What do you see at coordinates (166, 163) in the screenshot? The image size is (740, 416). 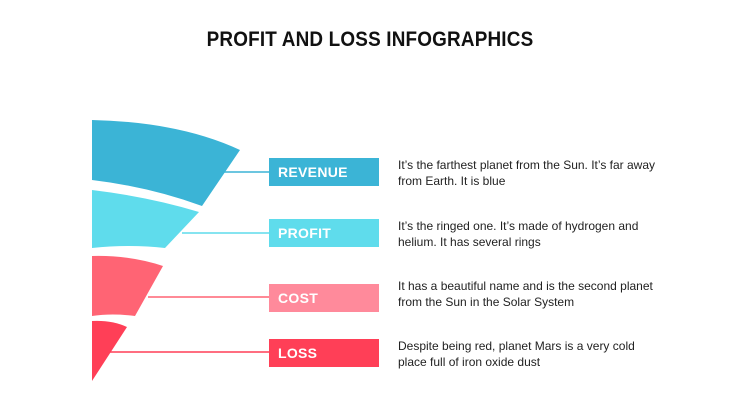 I see `revenue-segment` at bounding box center [166, 163].